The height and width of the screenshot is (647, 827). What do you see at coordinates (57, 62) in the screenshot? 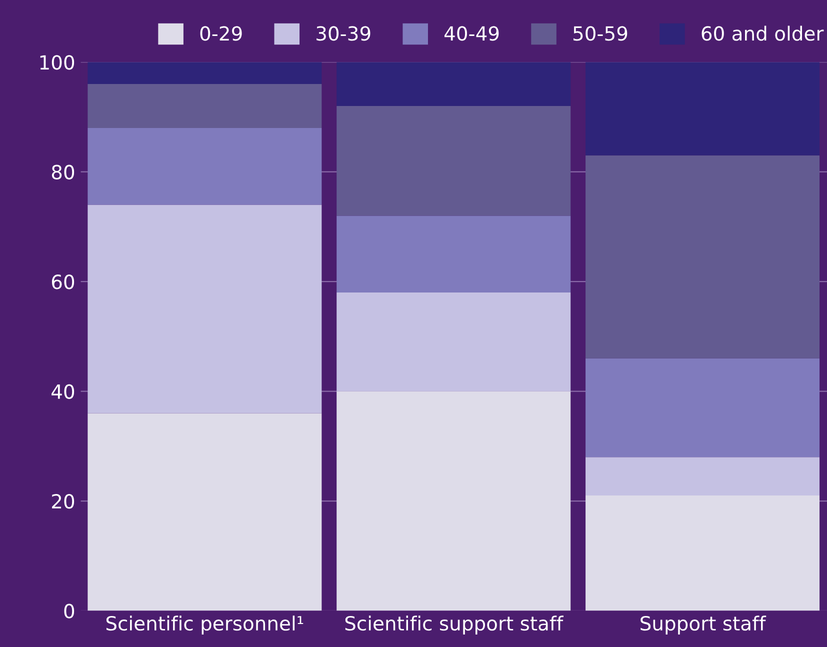
I see `y-tick-label: 100` at bounding box center [57, 62].